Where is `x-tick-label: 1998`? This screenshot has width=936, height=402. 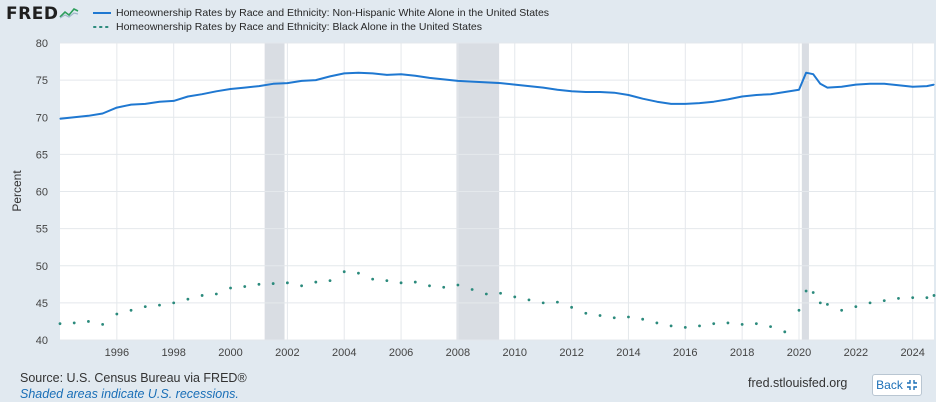
x-tick-label: 1998 is located at coordinates (173, 353).